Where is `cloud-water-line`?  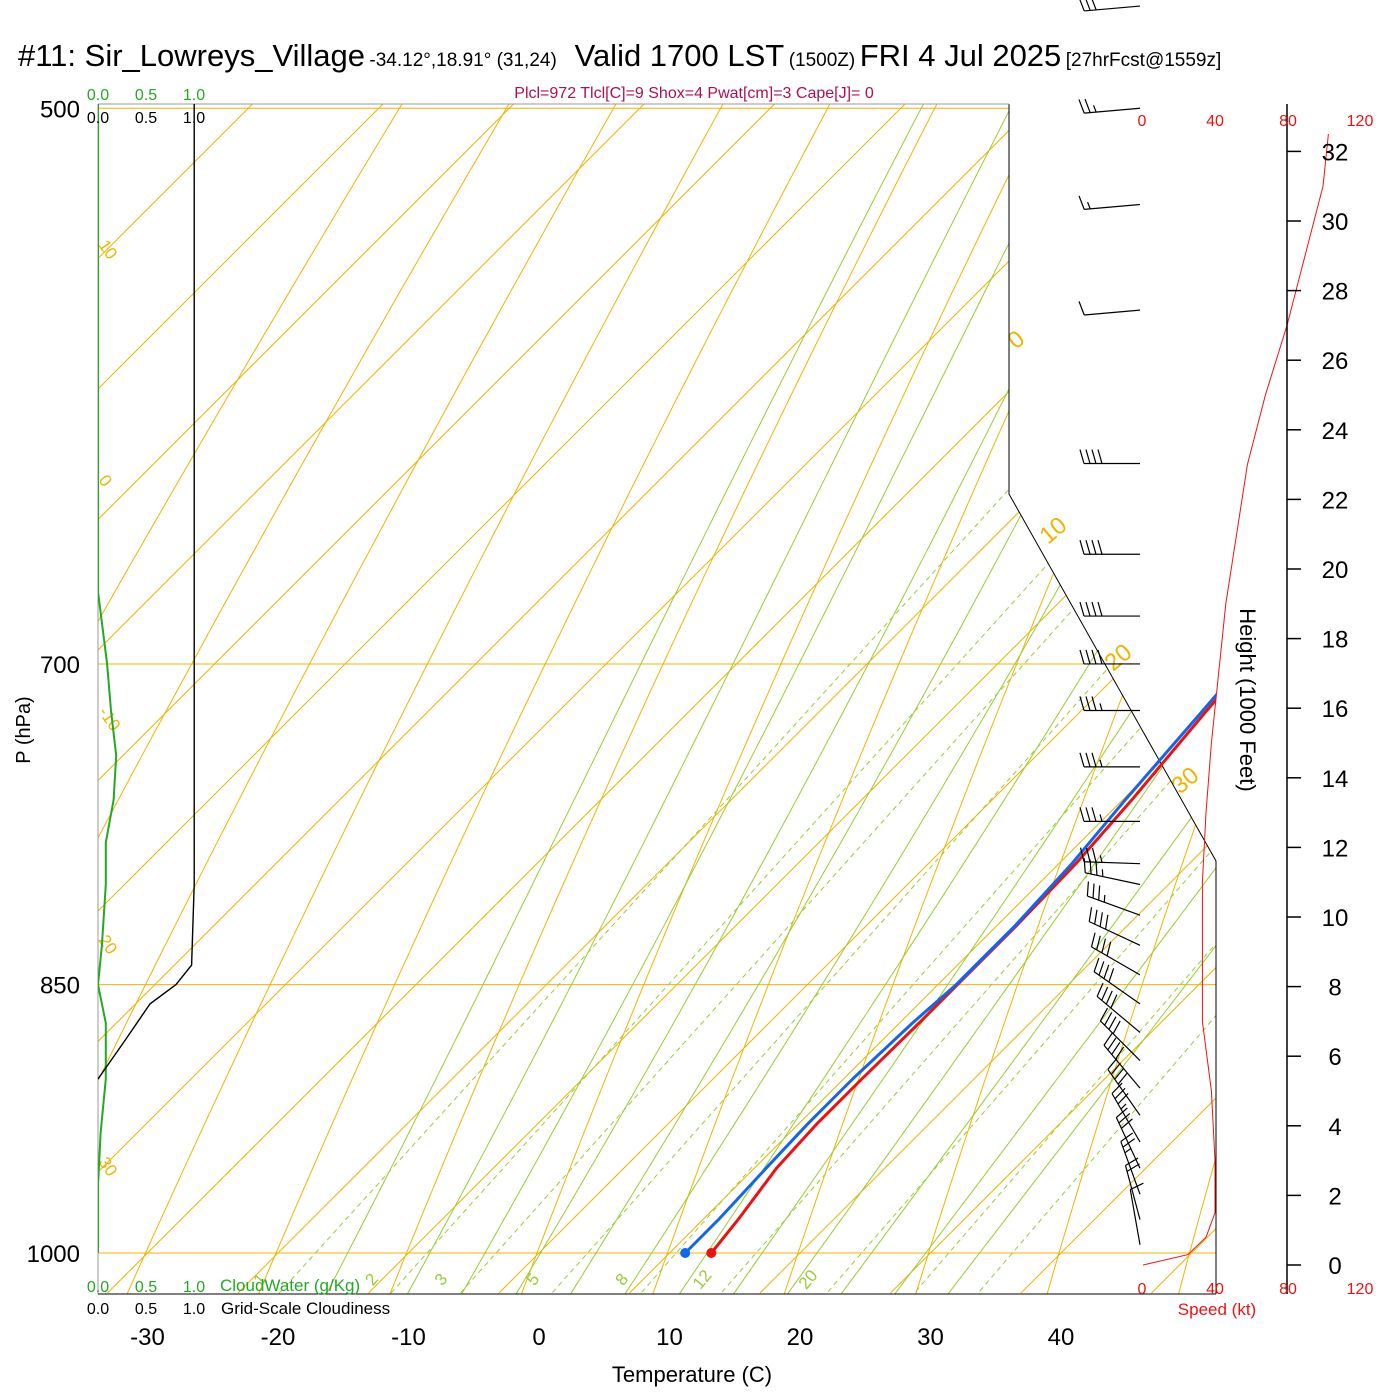 cloud-water-line is located at coordinates (108, 678).